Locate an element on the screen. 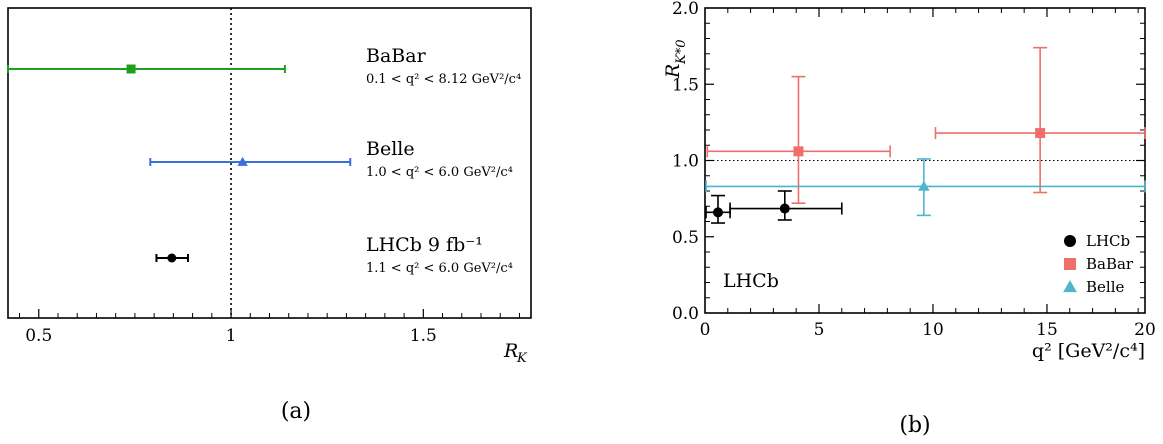 The width and height of the screenshot is (1163, 444). x-tick-label: 15 is located at coordinates (1047, 330).